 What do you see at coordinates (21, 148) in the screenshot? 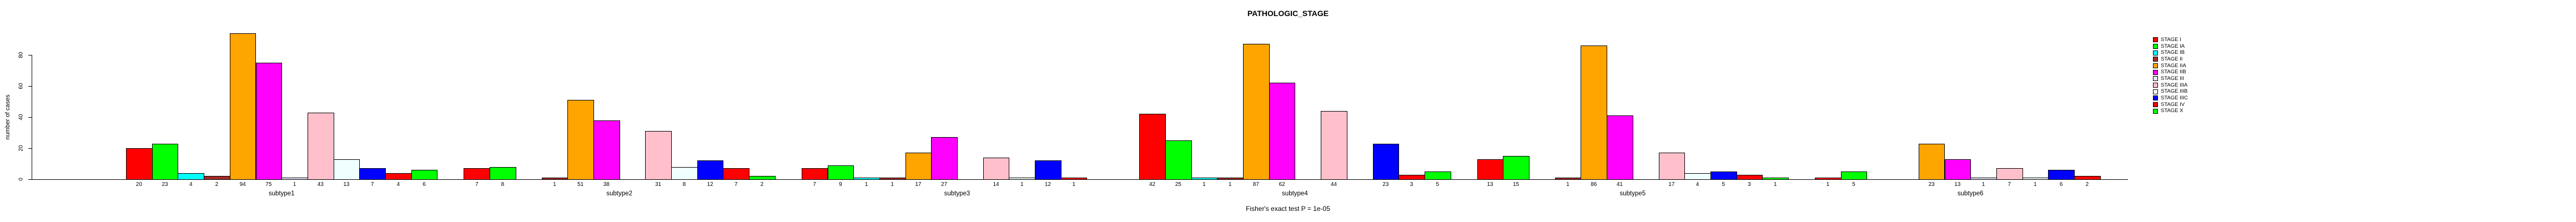
I see `y-tick-label: 20` at bounding box center [21, 148].